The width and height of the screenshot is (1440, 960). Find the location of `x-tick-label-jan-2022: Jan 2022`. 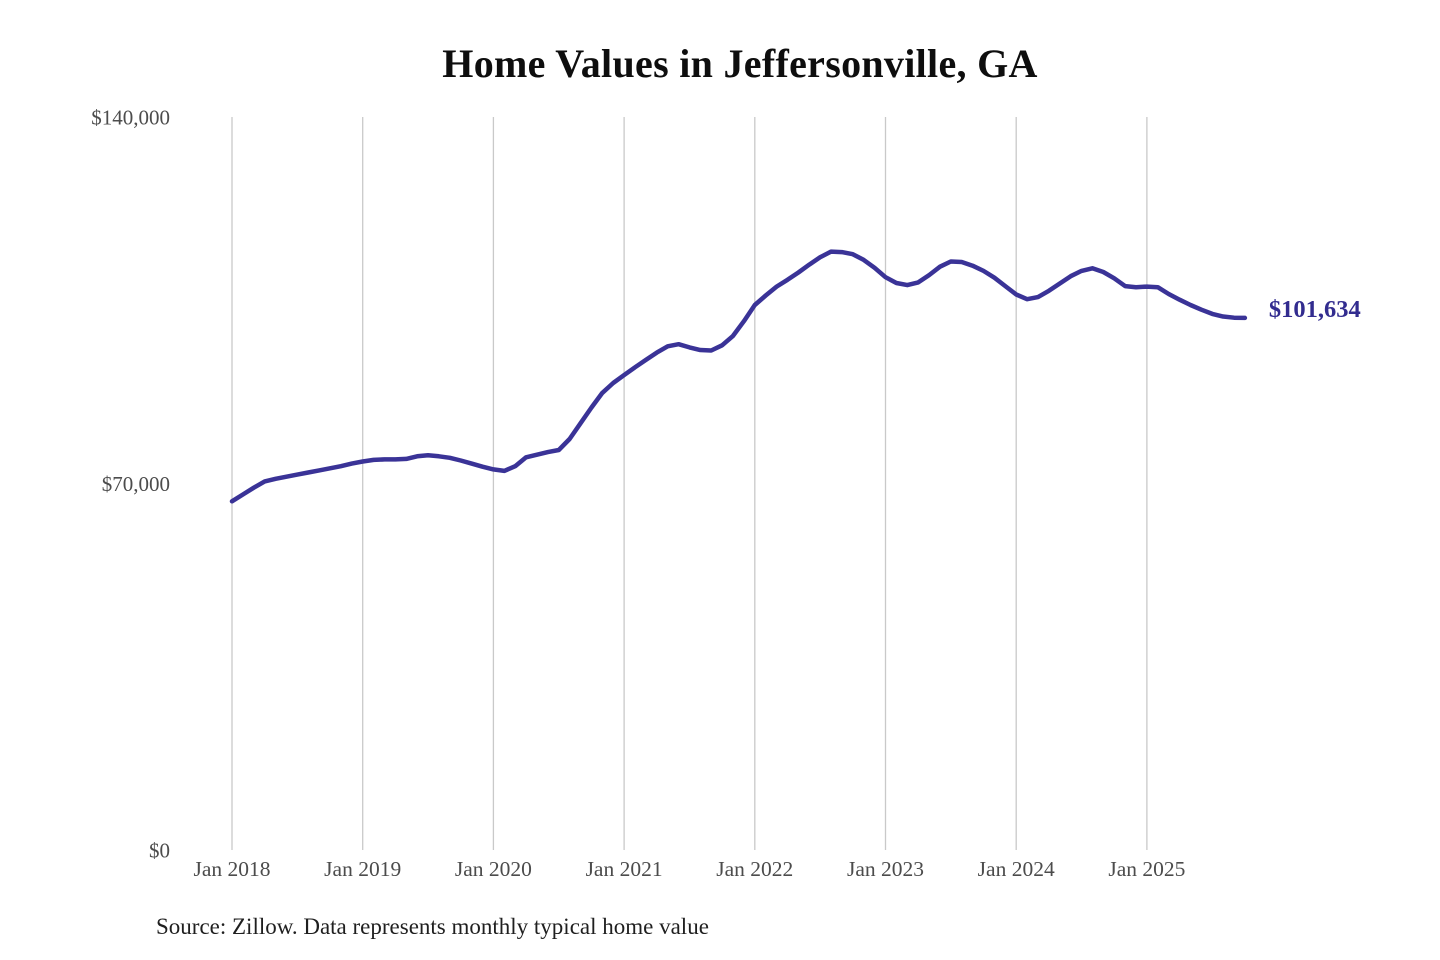

x-tick-label-jan-2022: Jan 2022 is located at coordinates (754, 869).